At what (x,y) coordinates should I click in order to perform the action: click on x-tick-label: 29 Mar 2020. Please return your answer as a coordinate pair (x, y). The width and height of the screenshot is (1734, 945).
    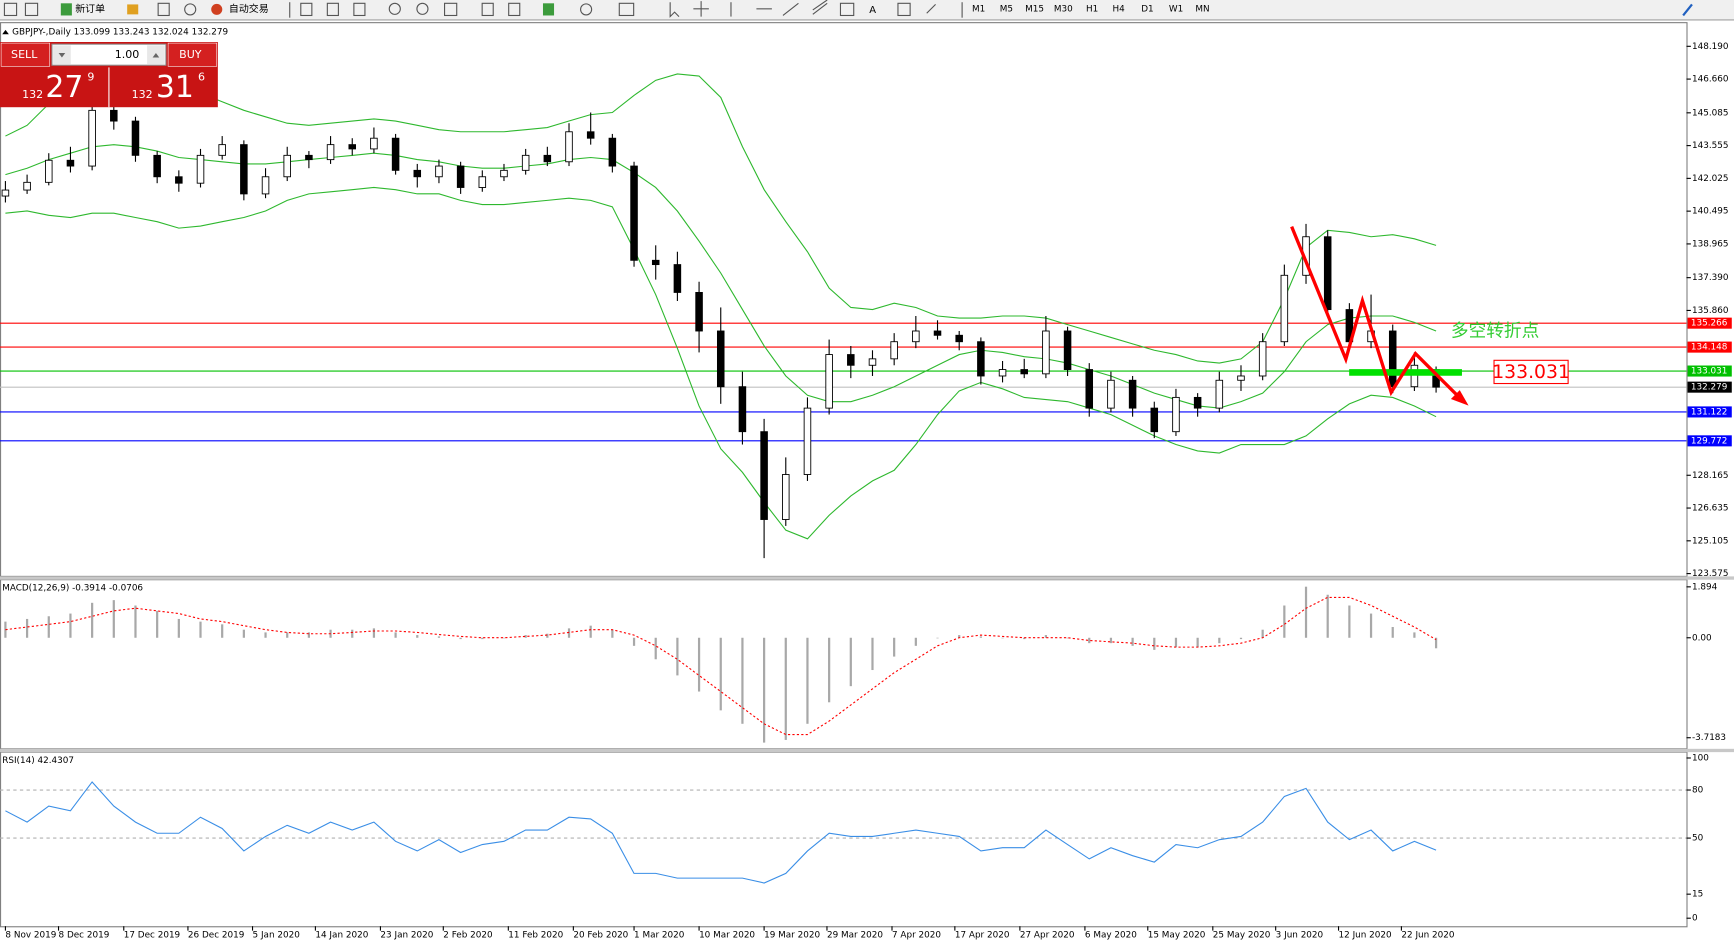
    Looking at the image, I should click on (855, 936).